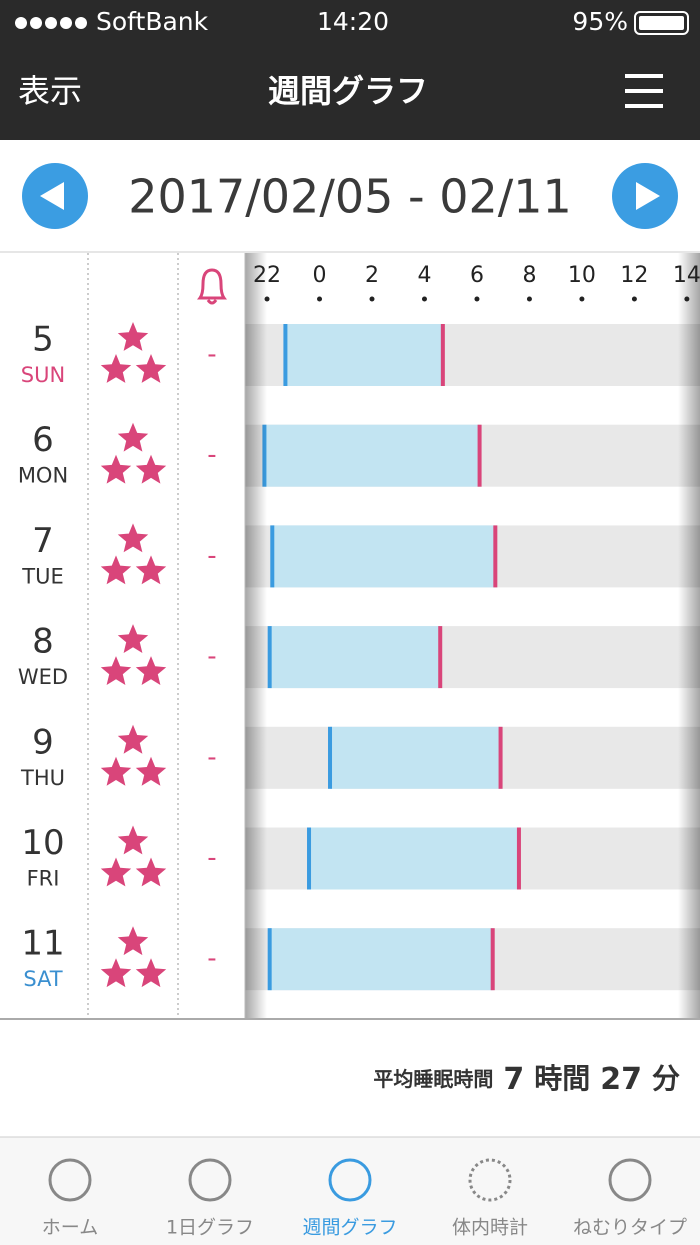 The image size is (700, 1245). I want to click on menu-button, so click(644, 91).